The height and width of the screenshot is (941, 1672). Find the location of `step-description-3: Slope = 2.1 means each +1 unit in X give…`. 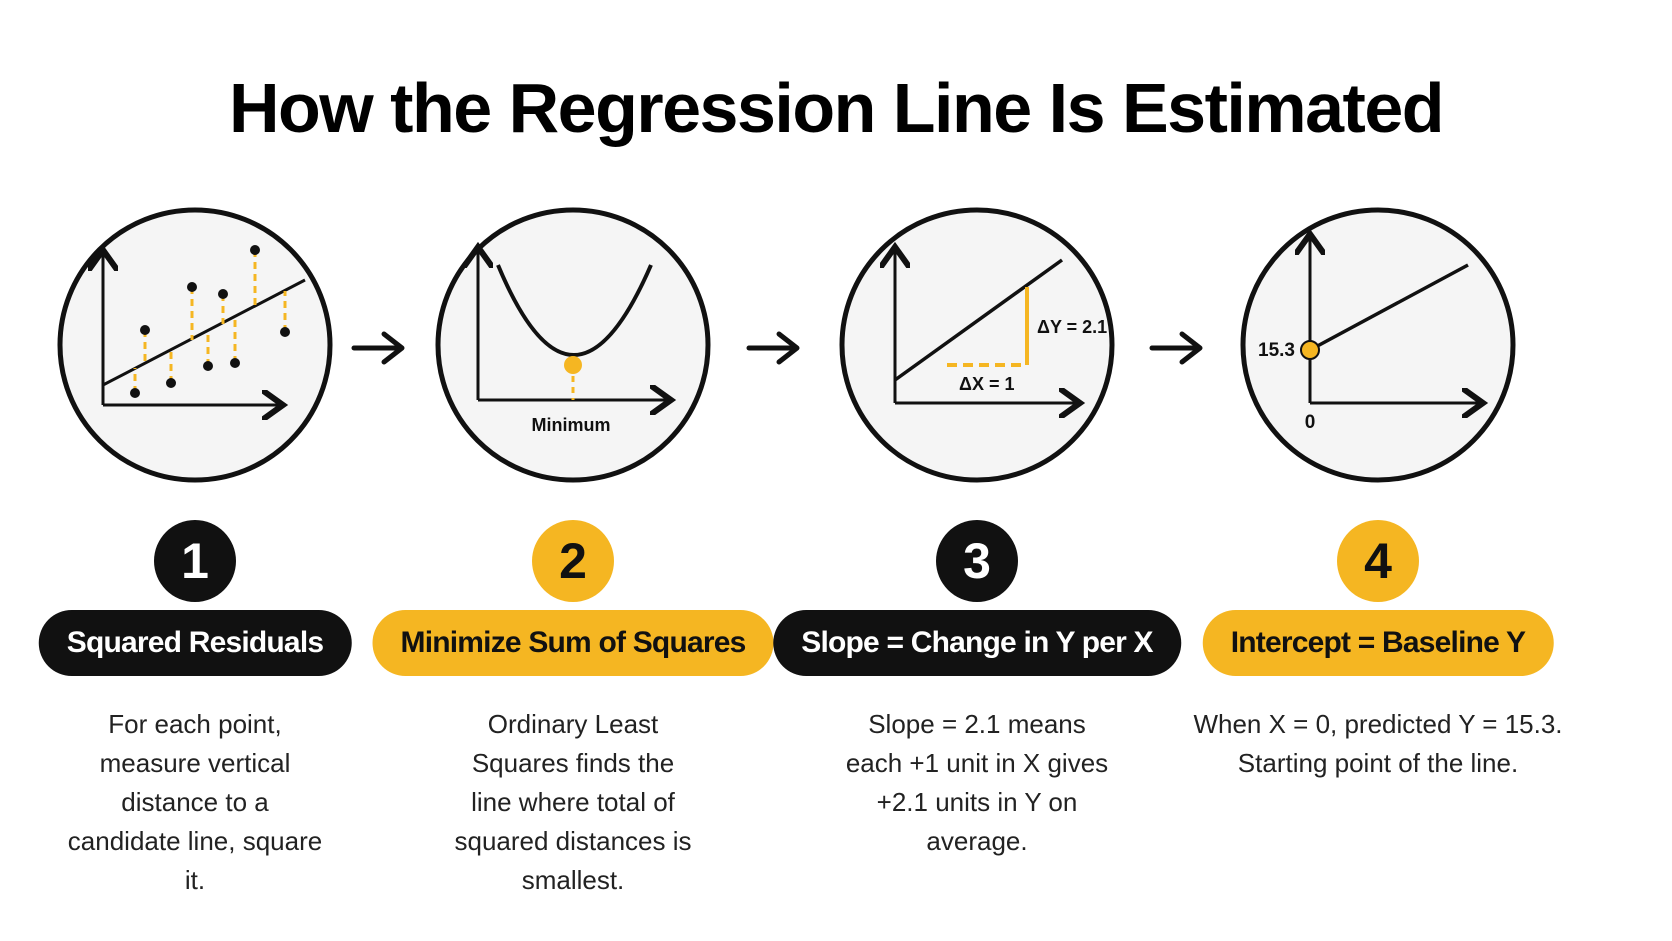

step-description-3: Slope = 2.1 means each +1 unit in X give… is located at coordinates (977, 782).